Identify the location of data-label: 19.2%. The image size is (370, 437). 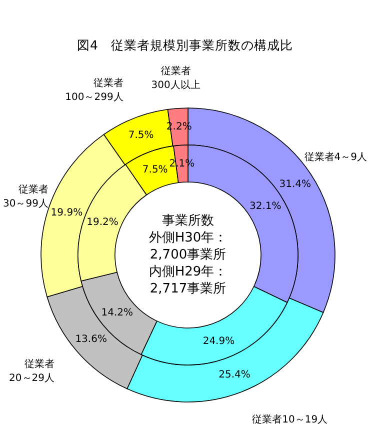
(102, 222).